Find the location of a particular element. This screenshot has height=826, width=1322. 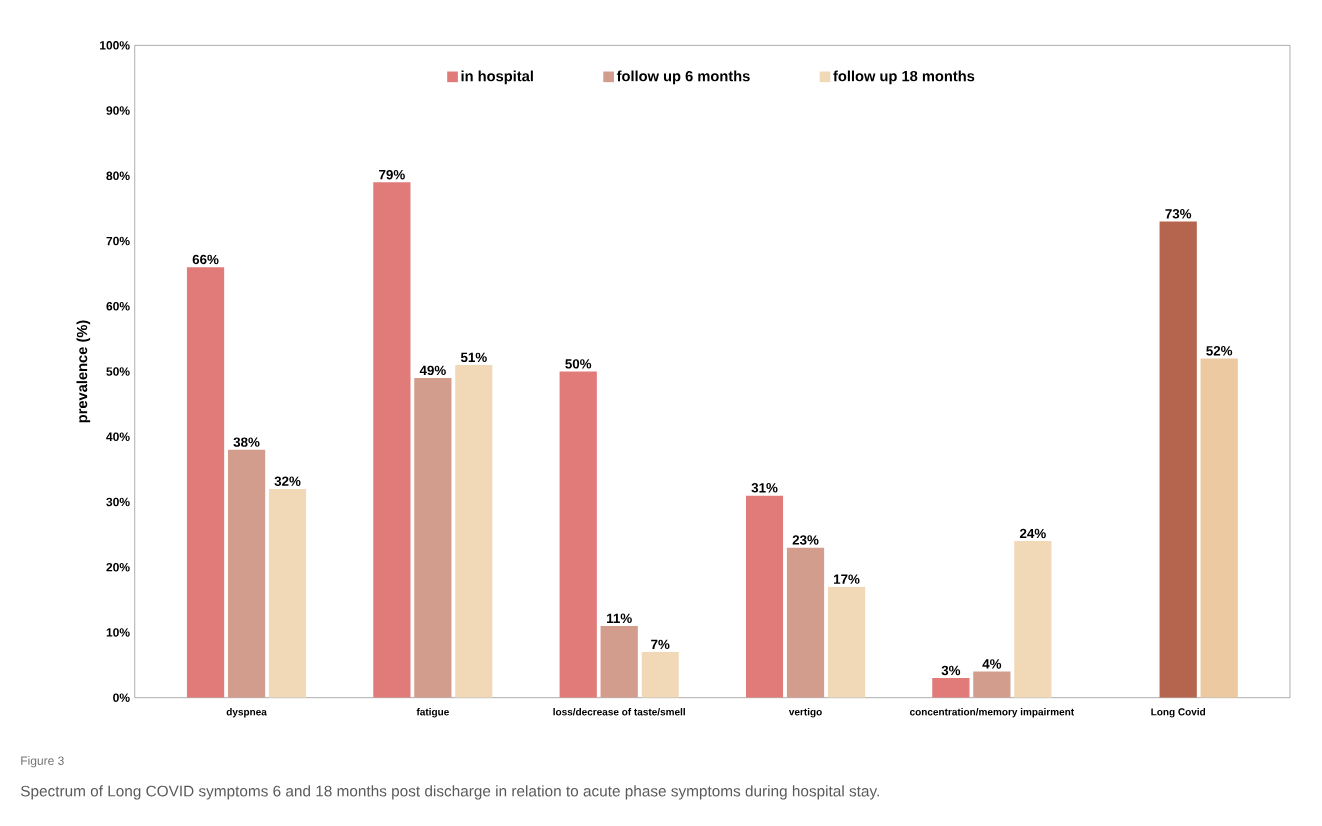

y-tick-label: 40% is located at coordinates (118, 437).